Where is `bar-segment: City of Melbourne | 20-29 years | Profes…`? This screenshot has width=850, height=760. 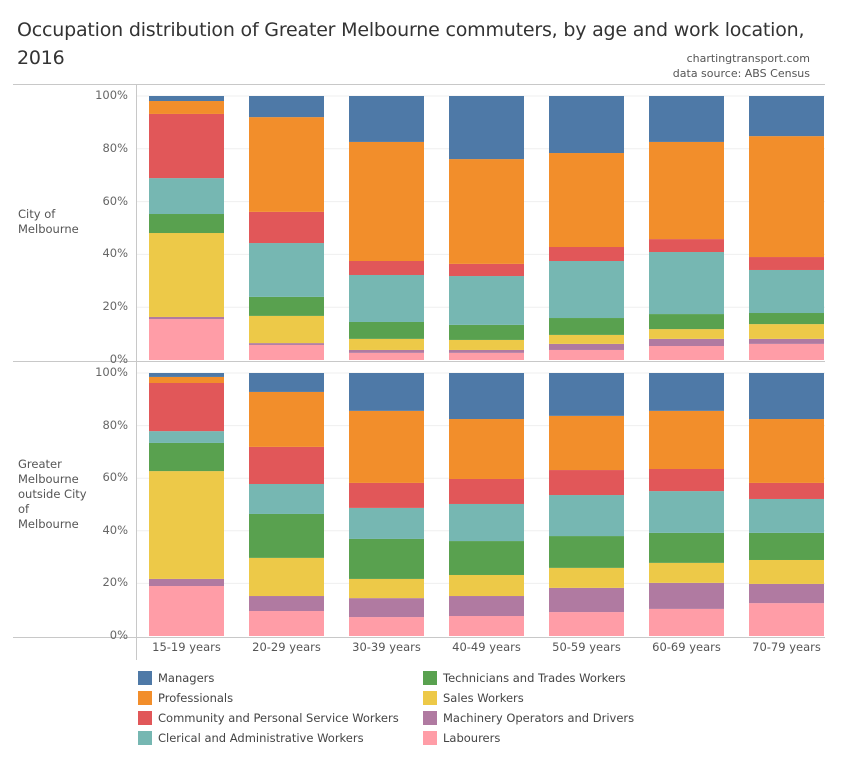 bar-segment: City of Melbourne | 20-29 years | Profes… is located at coordinates (286, 164).